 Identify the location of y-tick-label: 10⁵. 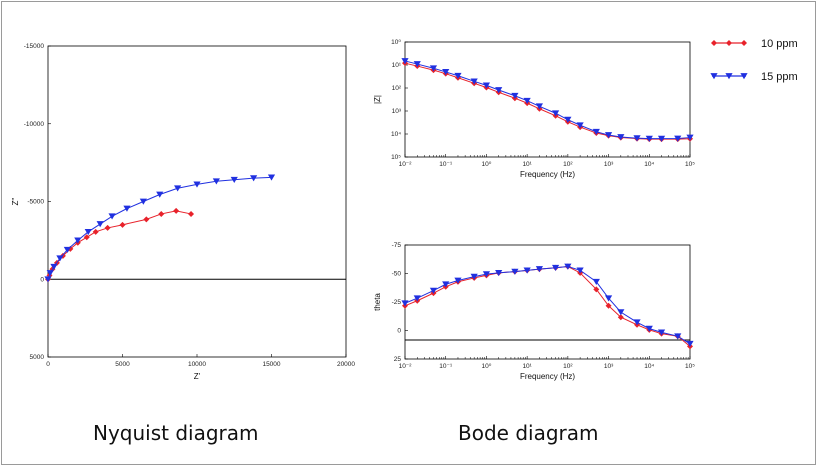
(396, 157).